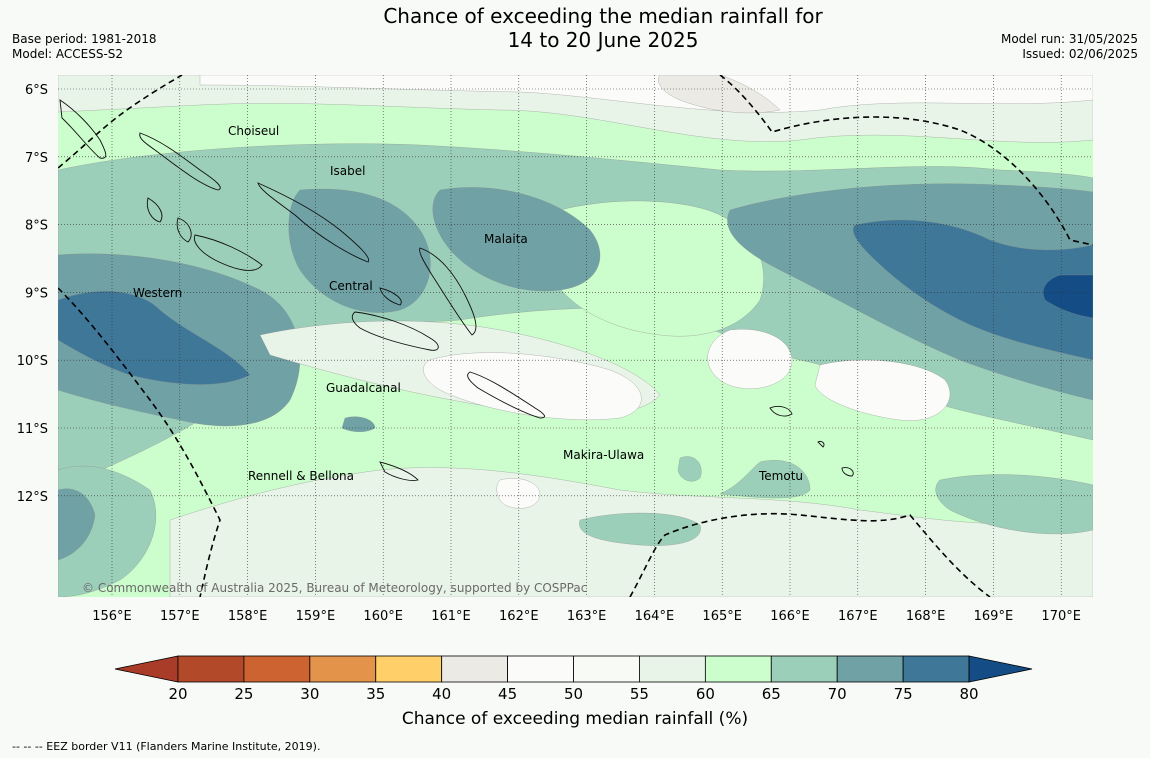 This screenshot has height=758, width=1150. I want to click on colorbar-tick: 35, so click(375, 694).